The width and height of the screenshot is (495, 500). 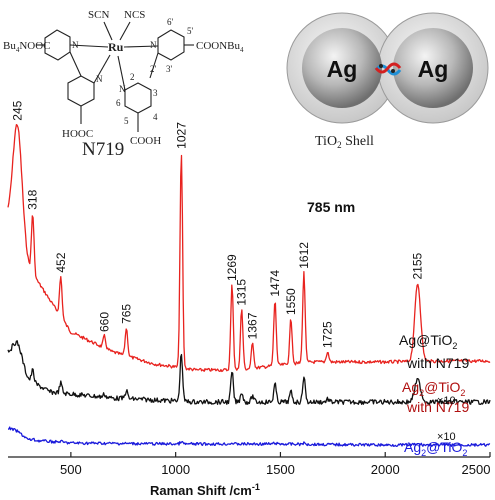 I want to click on ring-number-2p: 2', so click(x=153, y=69).